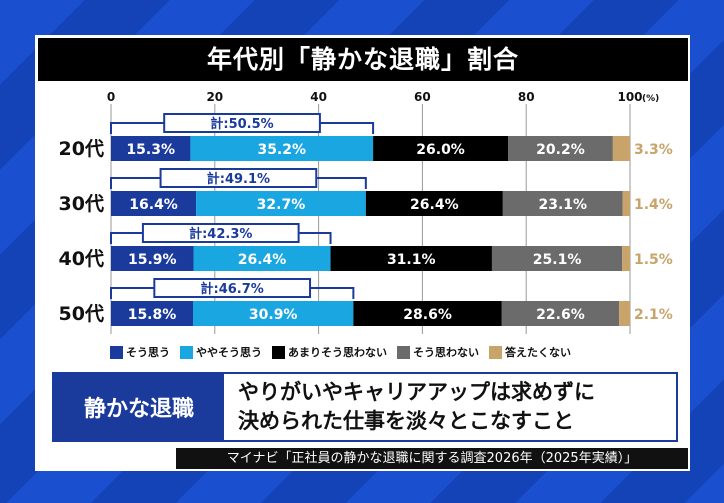 This screenshot has width=724, height=503. I want to click on category-label: 50代, so click(81, 314).